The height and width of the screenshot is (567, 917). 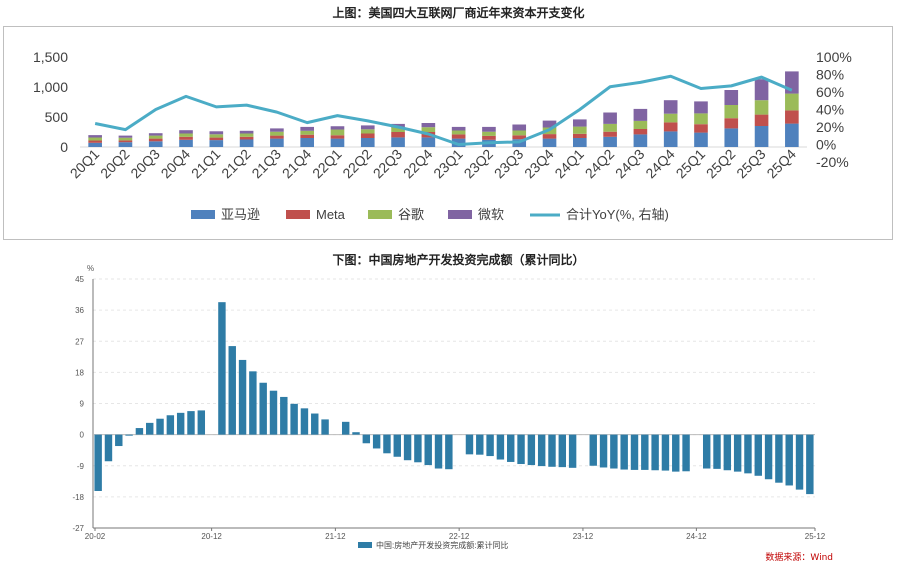 What do you see at coordinates (82, 435) in the screenshot?
I see `y-tick-label: 0` at bounding box center [82, 435].